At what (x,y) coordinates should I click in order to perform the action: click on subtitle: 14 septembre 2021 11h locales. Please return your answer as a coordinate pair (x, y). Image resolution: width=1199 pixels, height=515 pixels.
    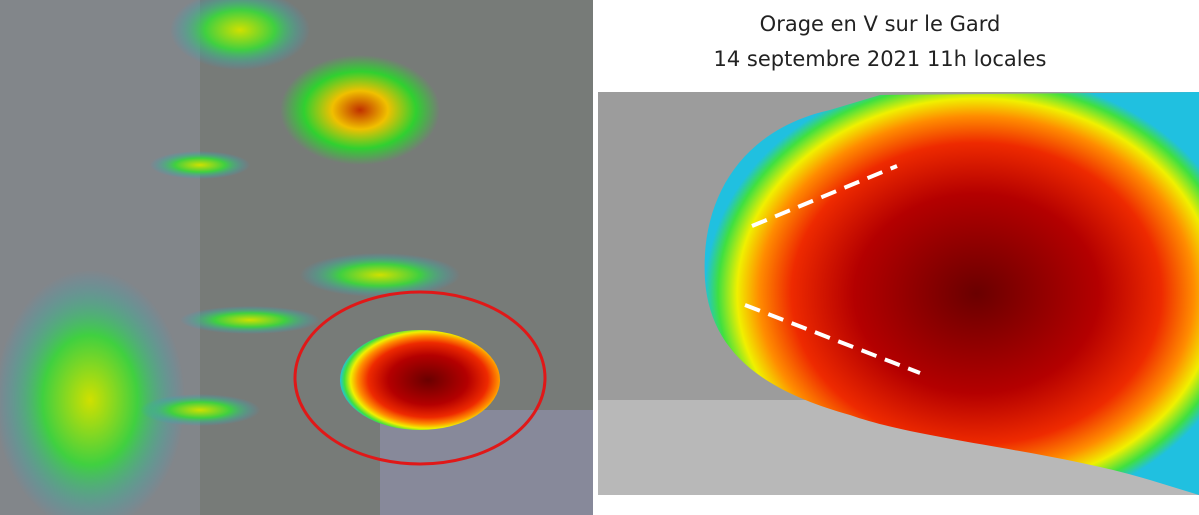
    Looking at the image, I should click on (880, 59).